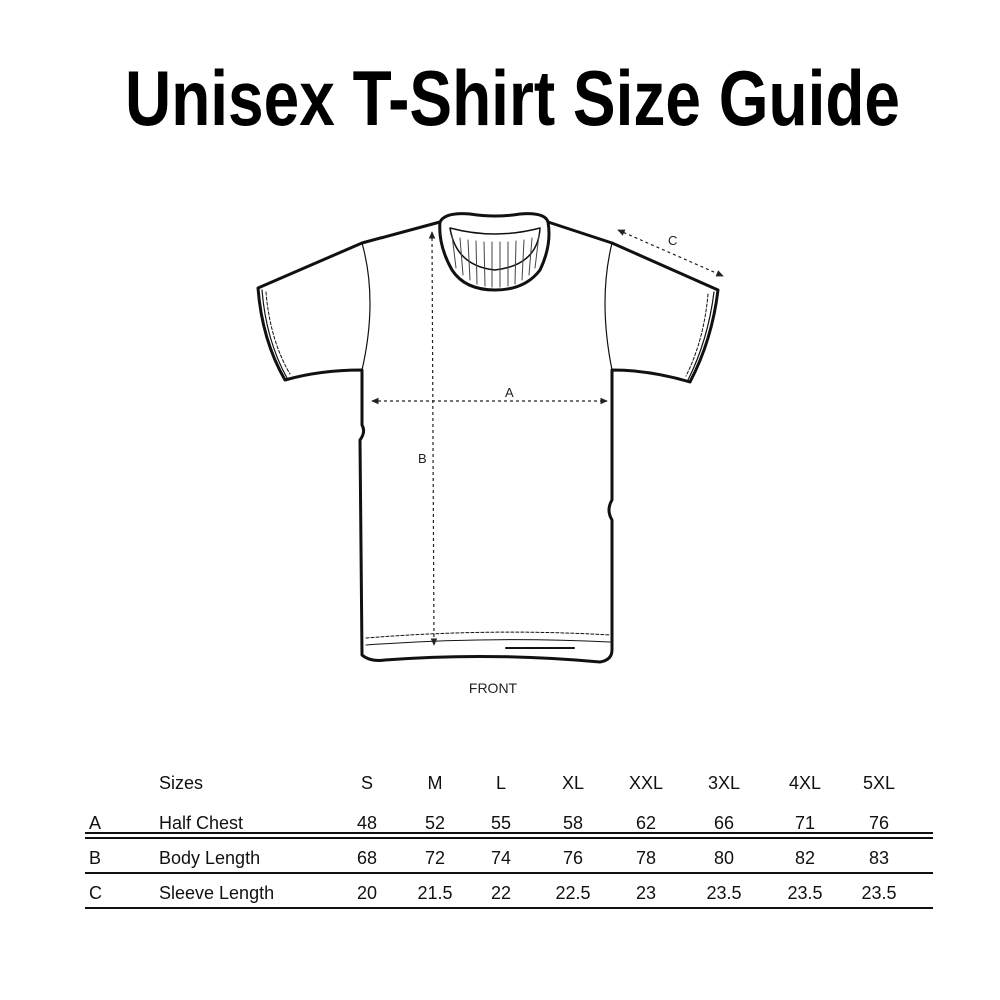  What do you see at coordinates (573, 823) in the screenshot?
I see `table-cell: 58` at bounding box center [573, 823].